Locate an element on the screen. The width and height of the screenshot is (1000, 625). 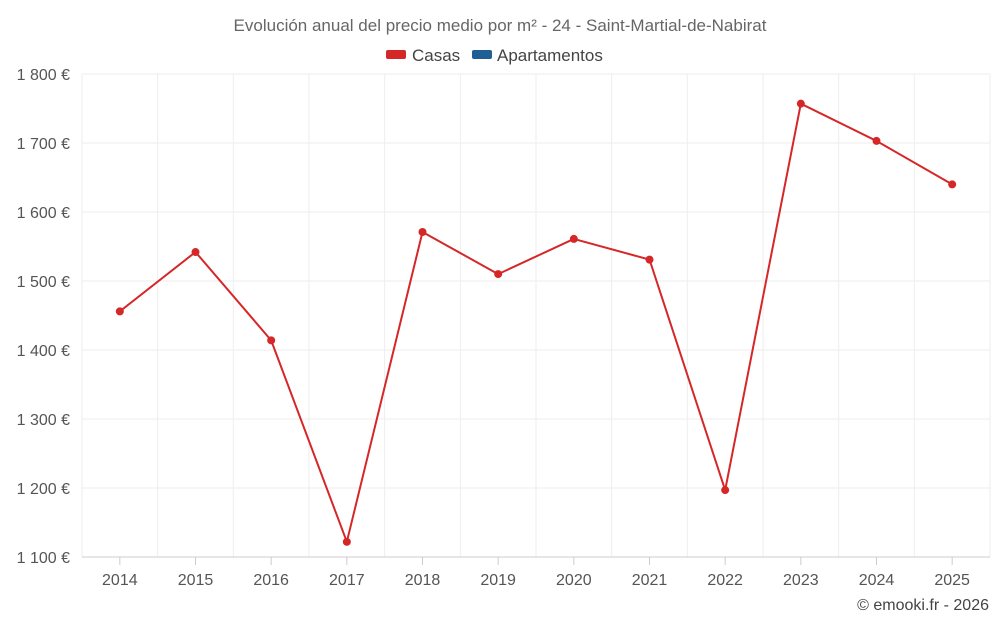
x-tick-label: 2024 is located at coordinates (877, 580).